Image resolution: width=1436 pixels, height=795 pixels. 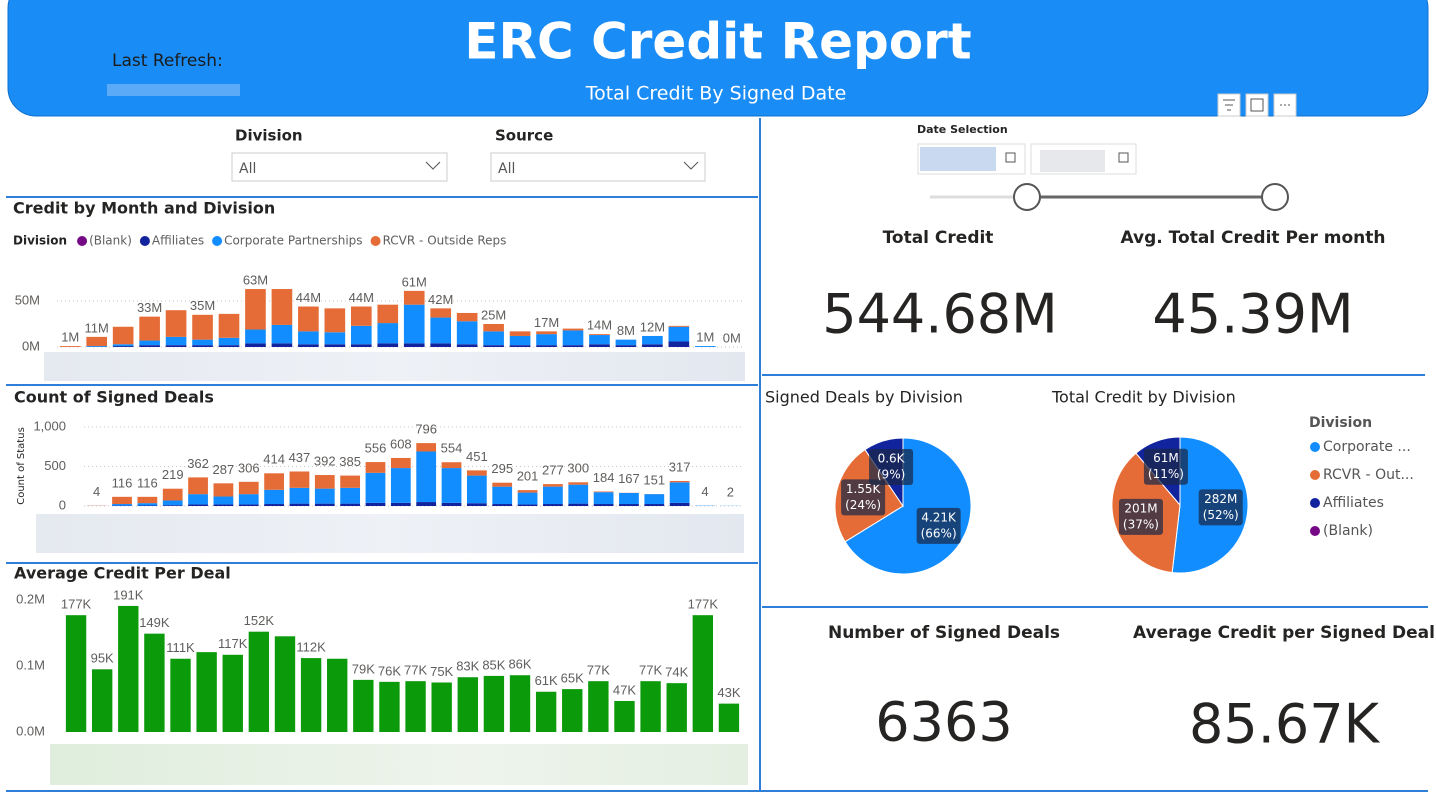 What do you see at coordinates (939, 517) in the screenshot?
I see `data-label: 4.21K` at bounding box center [939, 517].